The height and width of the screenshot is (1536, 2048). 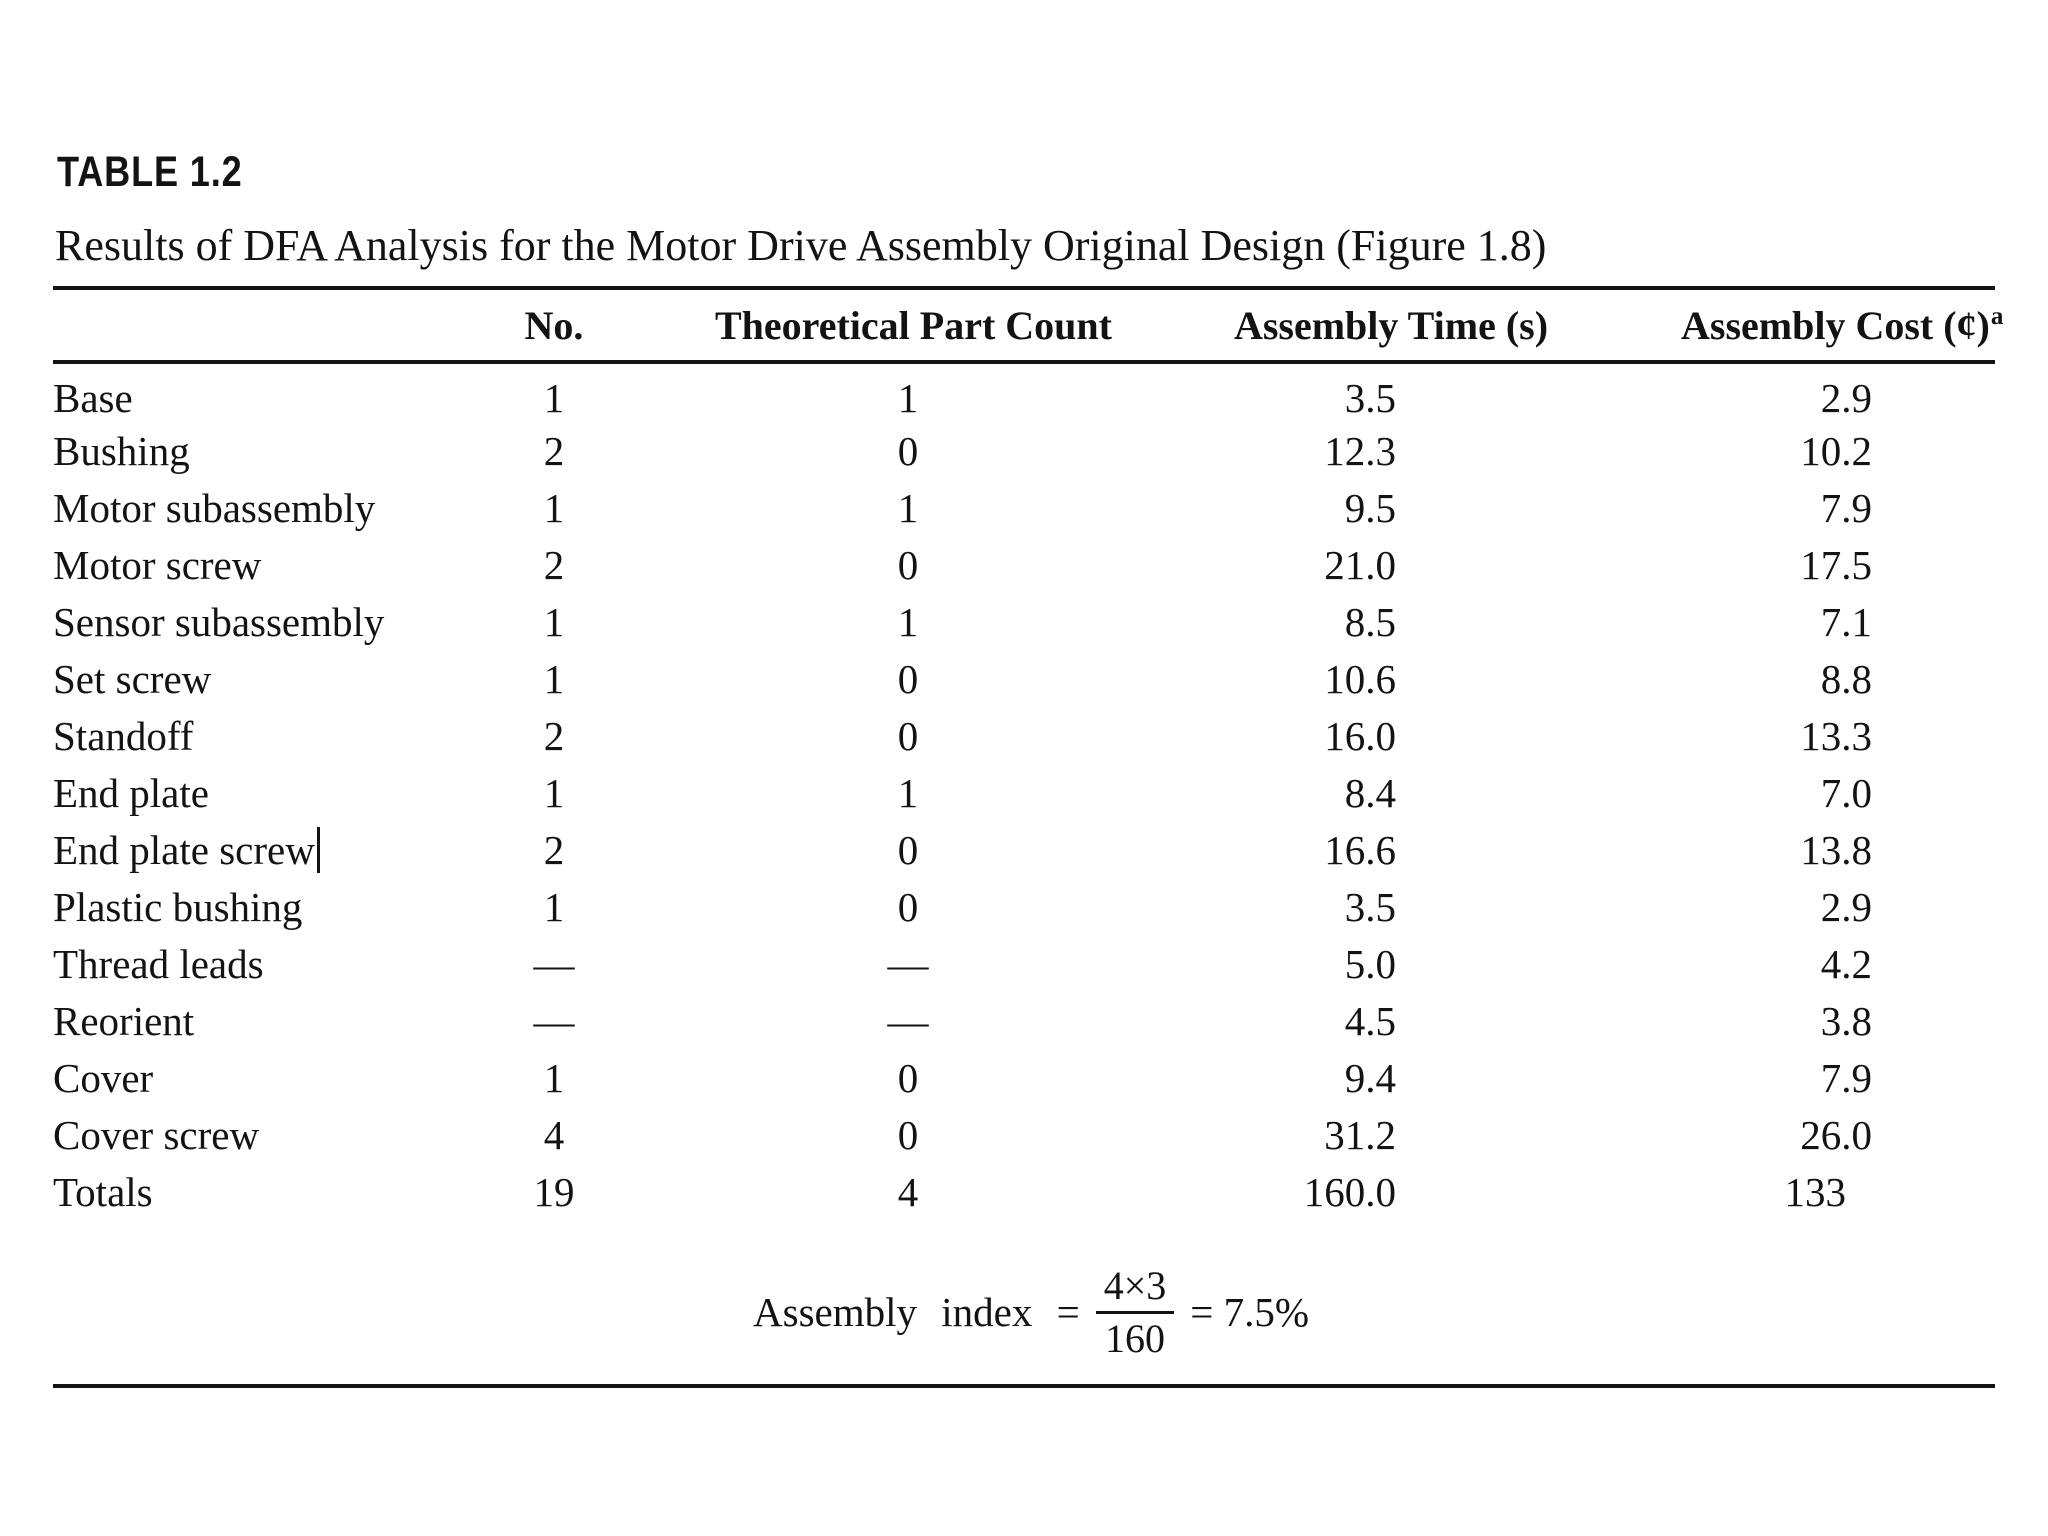 I want to click on part-cell: Thread leads, so click(x=158, y=963).